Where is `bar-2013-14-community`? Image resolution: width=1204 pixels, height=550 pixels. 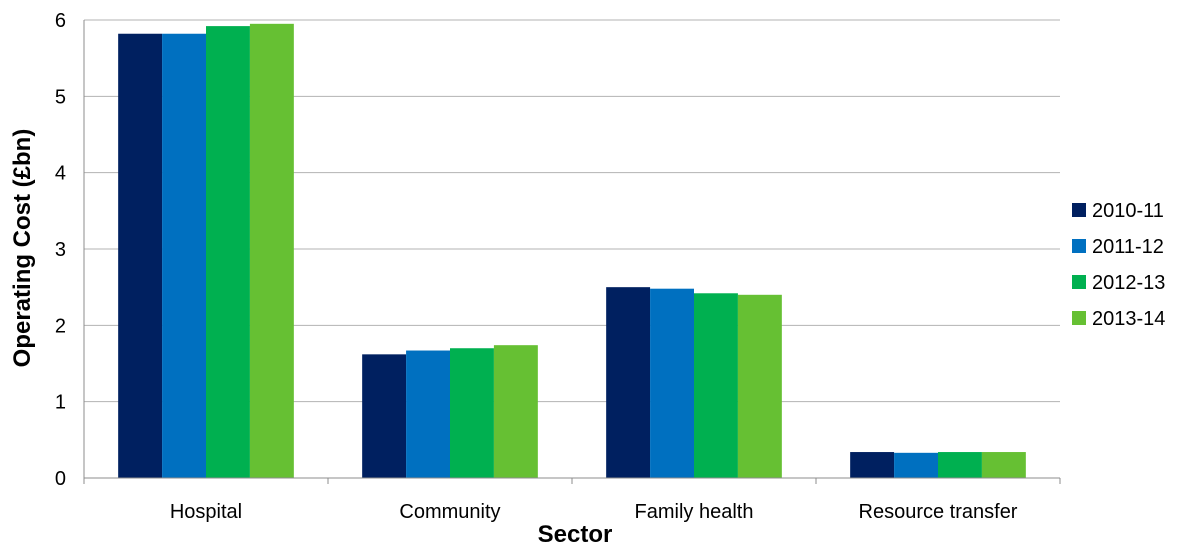
bar-2013-14-community is located at coordinates (515, 411).